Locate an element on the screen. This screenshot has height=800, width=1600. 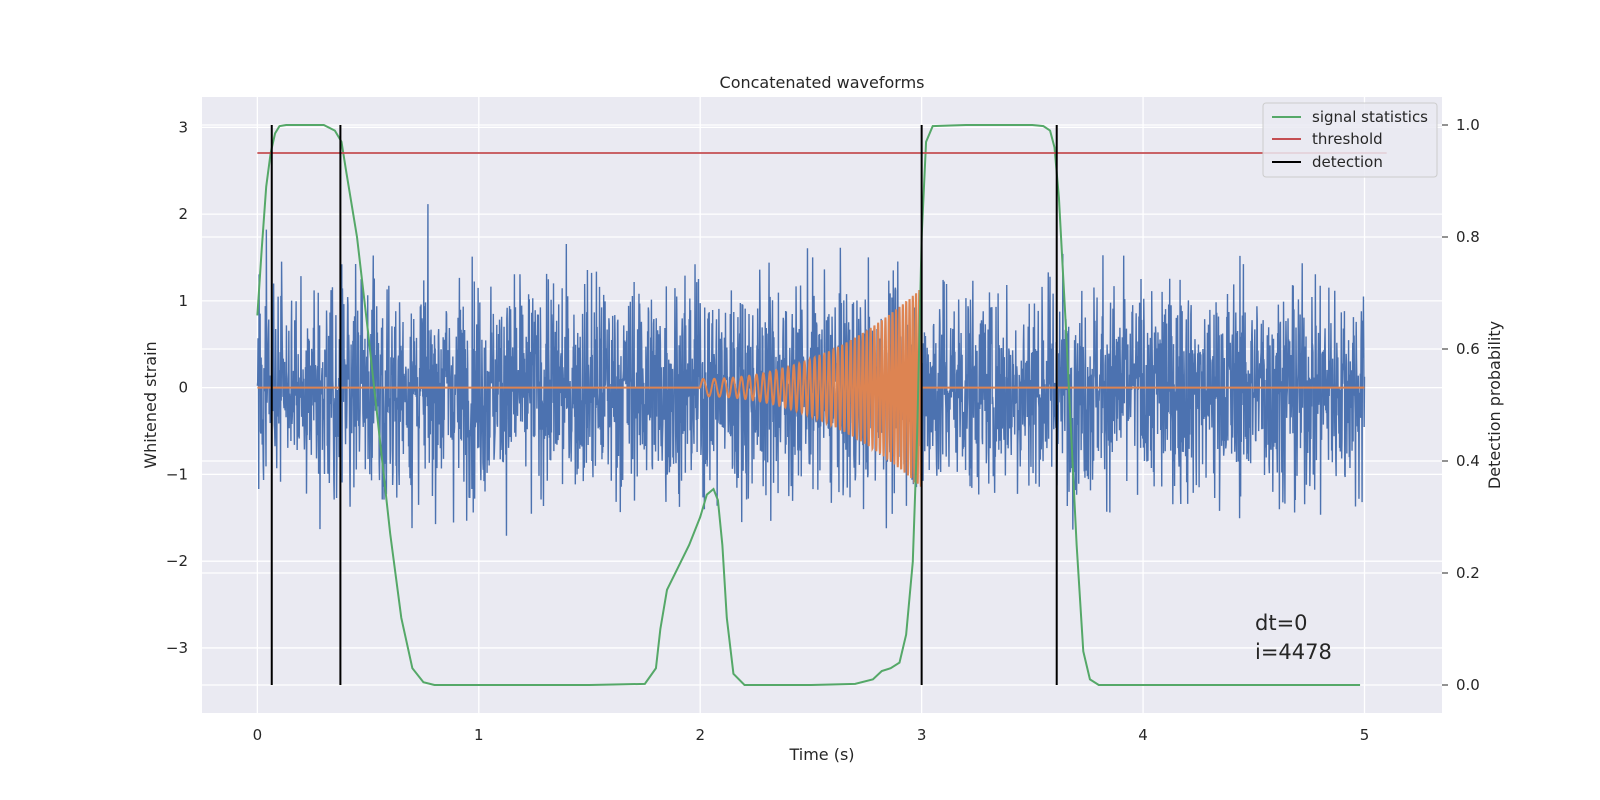
x-tick-label: 0 is located at coordinates (258, 735).